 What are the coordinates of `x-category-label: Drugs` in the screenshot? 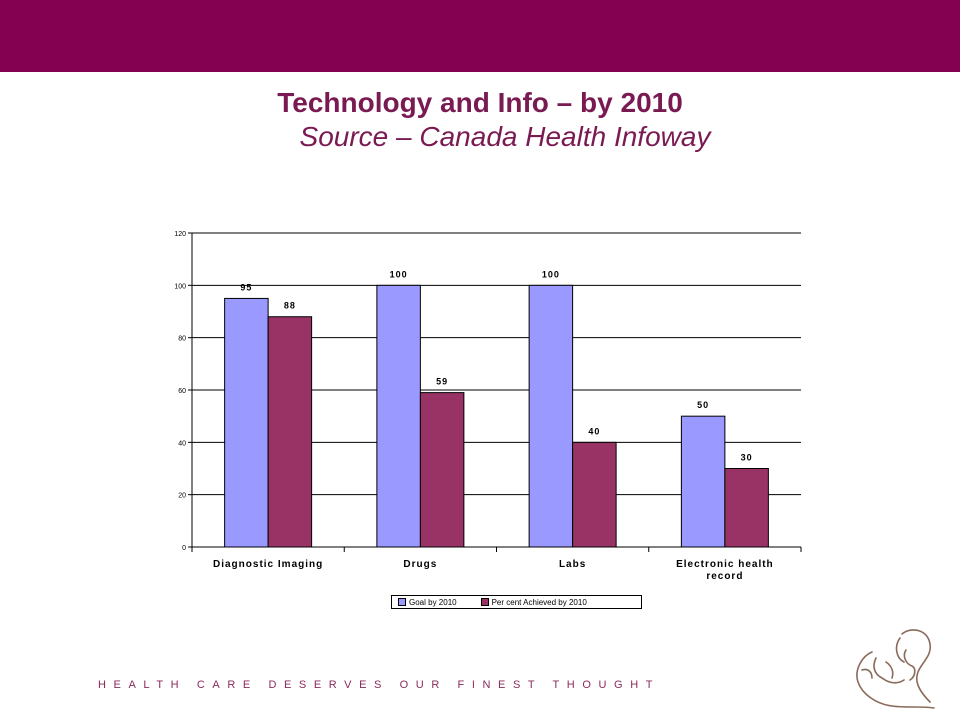 It's located at (420, 564).